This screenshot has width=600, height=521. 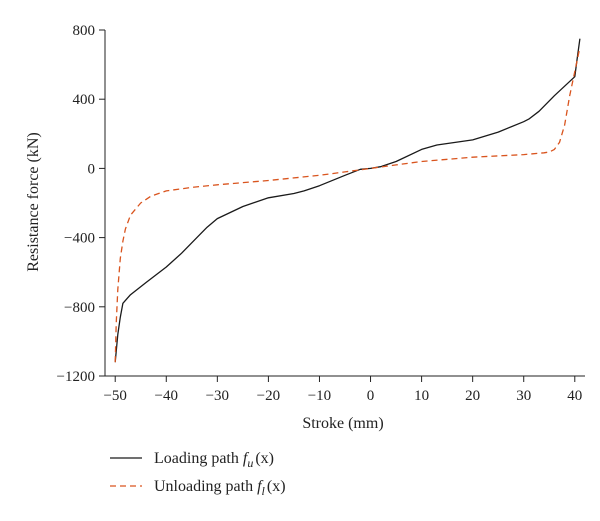 What do you see at coordinates (33, 202) in the screenshot?
I see `y-axis-title: Resistance force (kN)` at bounding box center [33, 202].